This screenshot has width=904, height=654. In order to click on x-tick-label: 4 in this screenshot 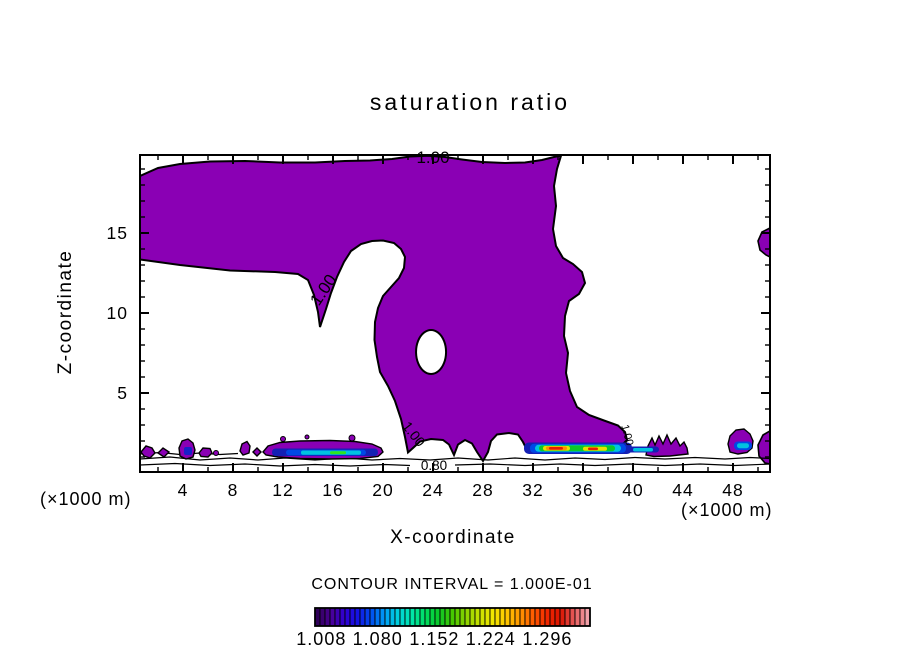, I will do `click(183, 490)`.